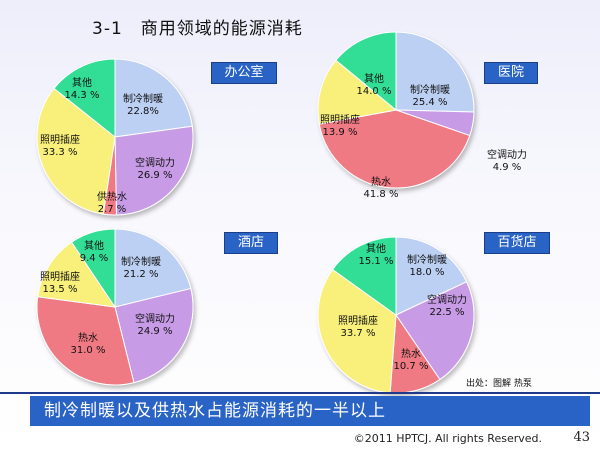 This screenshot has height=450, width=600. What do you see at coordinates (155, 331) in the screenshot?
I see `slice-value-hotel-ac-power: 24.9 %` at bounding box center [155, 331].